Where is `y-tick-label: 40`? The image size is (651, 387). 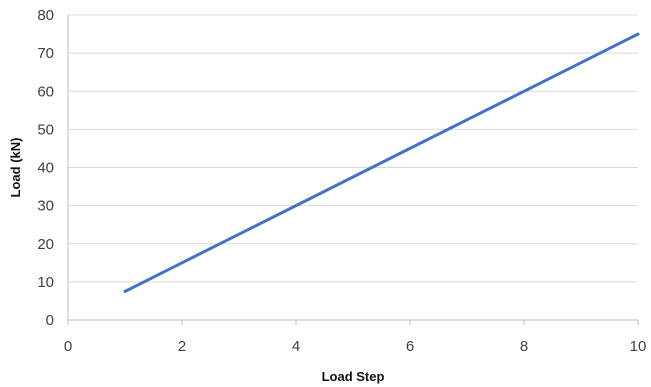
y-tick-label: 40 is located at coordinates (45, 168).